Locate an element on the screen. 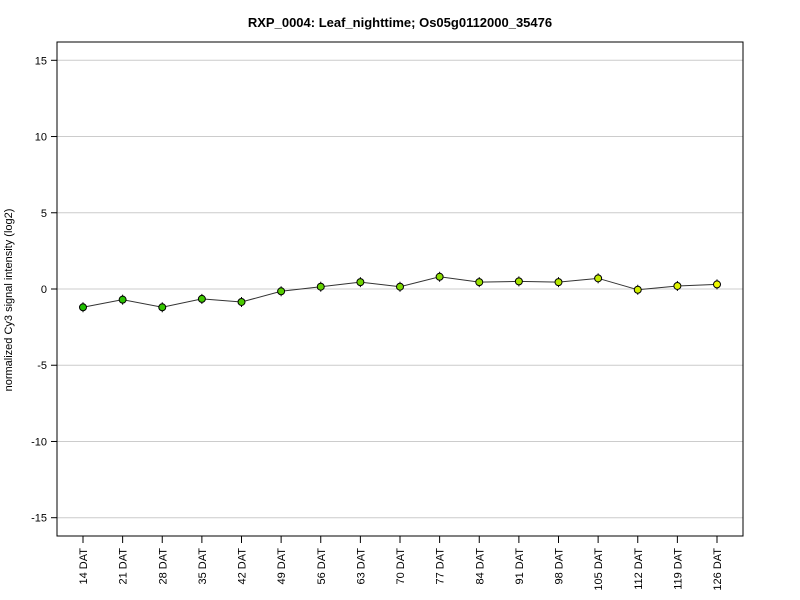 The image size is (800, 600). x-tick-label: 84 DAT is located at coordinates (480, 566).